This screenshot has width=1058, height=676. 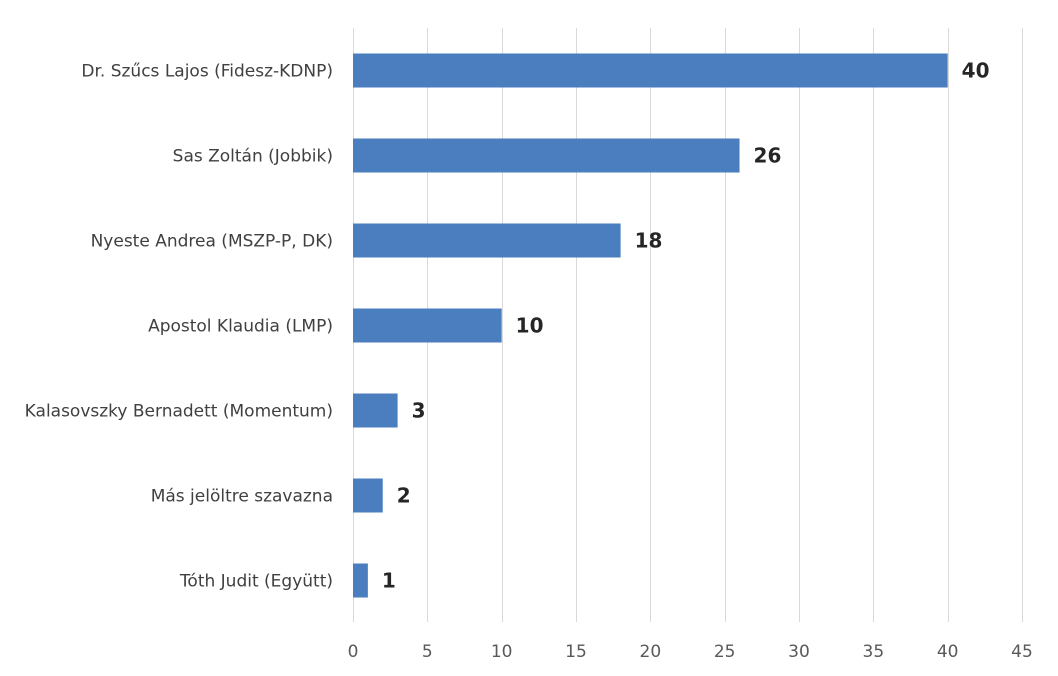 I want to click on category-label-1: Dr. Szűcs Lajos (Fidesz-KDNP), so click(x=207, y=72).